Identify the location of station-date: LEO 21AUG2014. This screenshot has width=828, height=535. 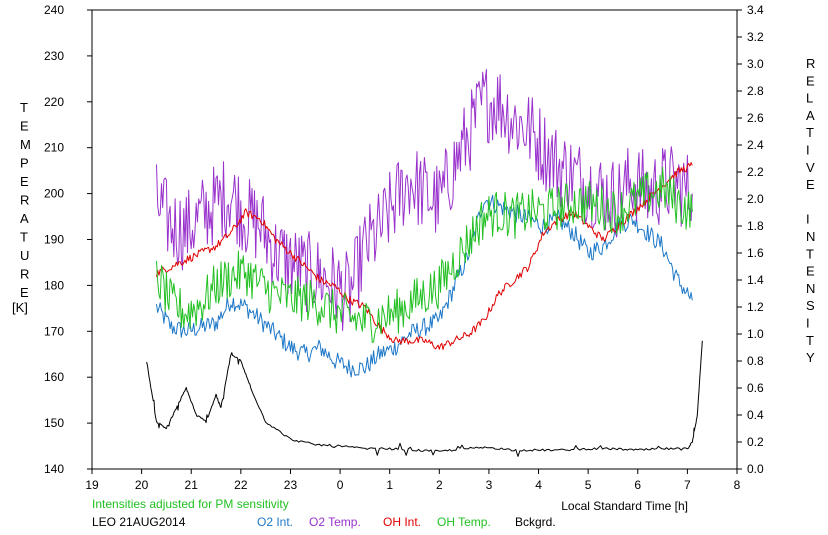
(139, 522).